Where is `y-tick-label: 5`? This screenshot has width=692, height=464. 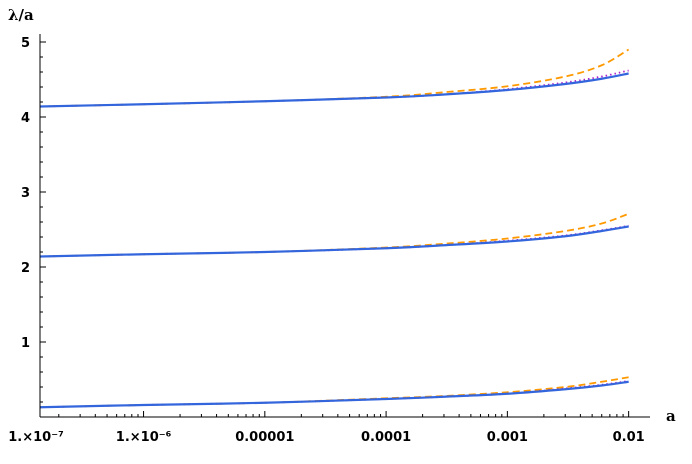
y-tick-label: 5 is located at coordinates (25, 43).